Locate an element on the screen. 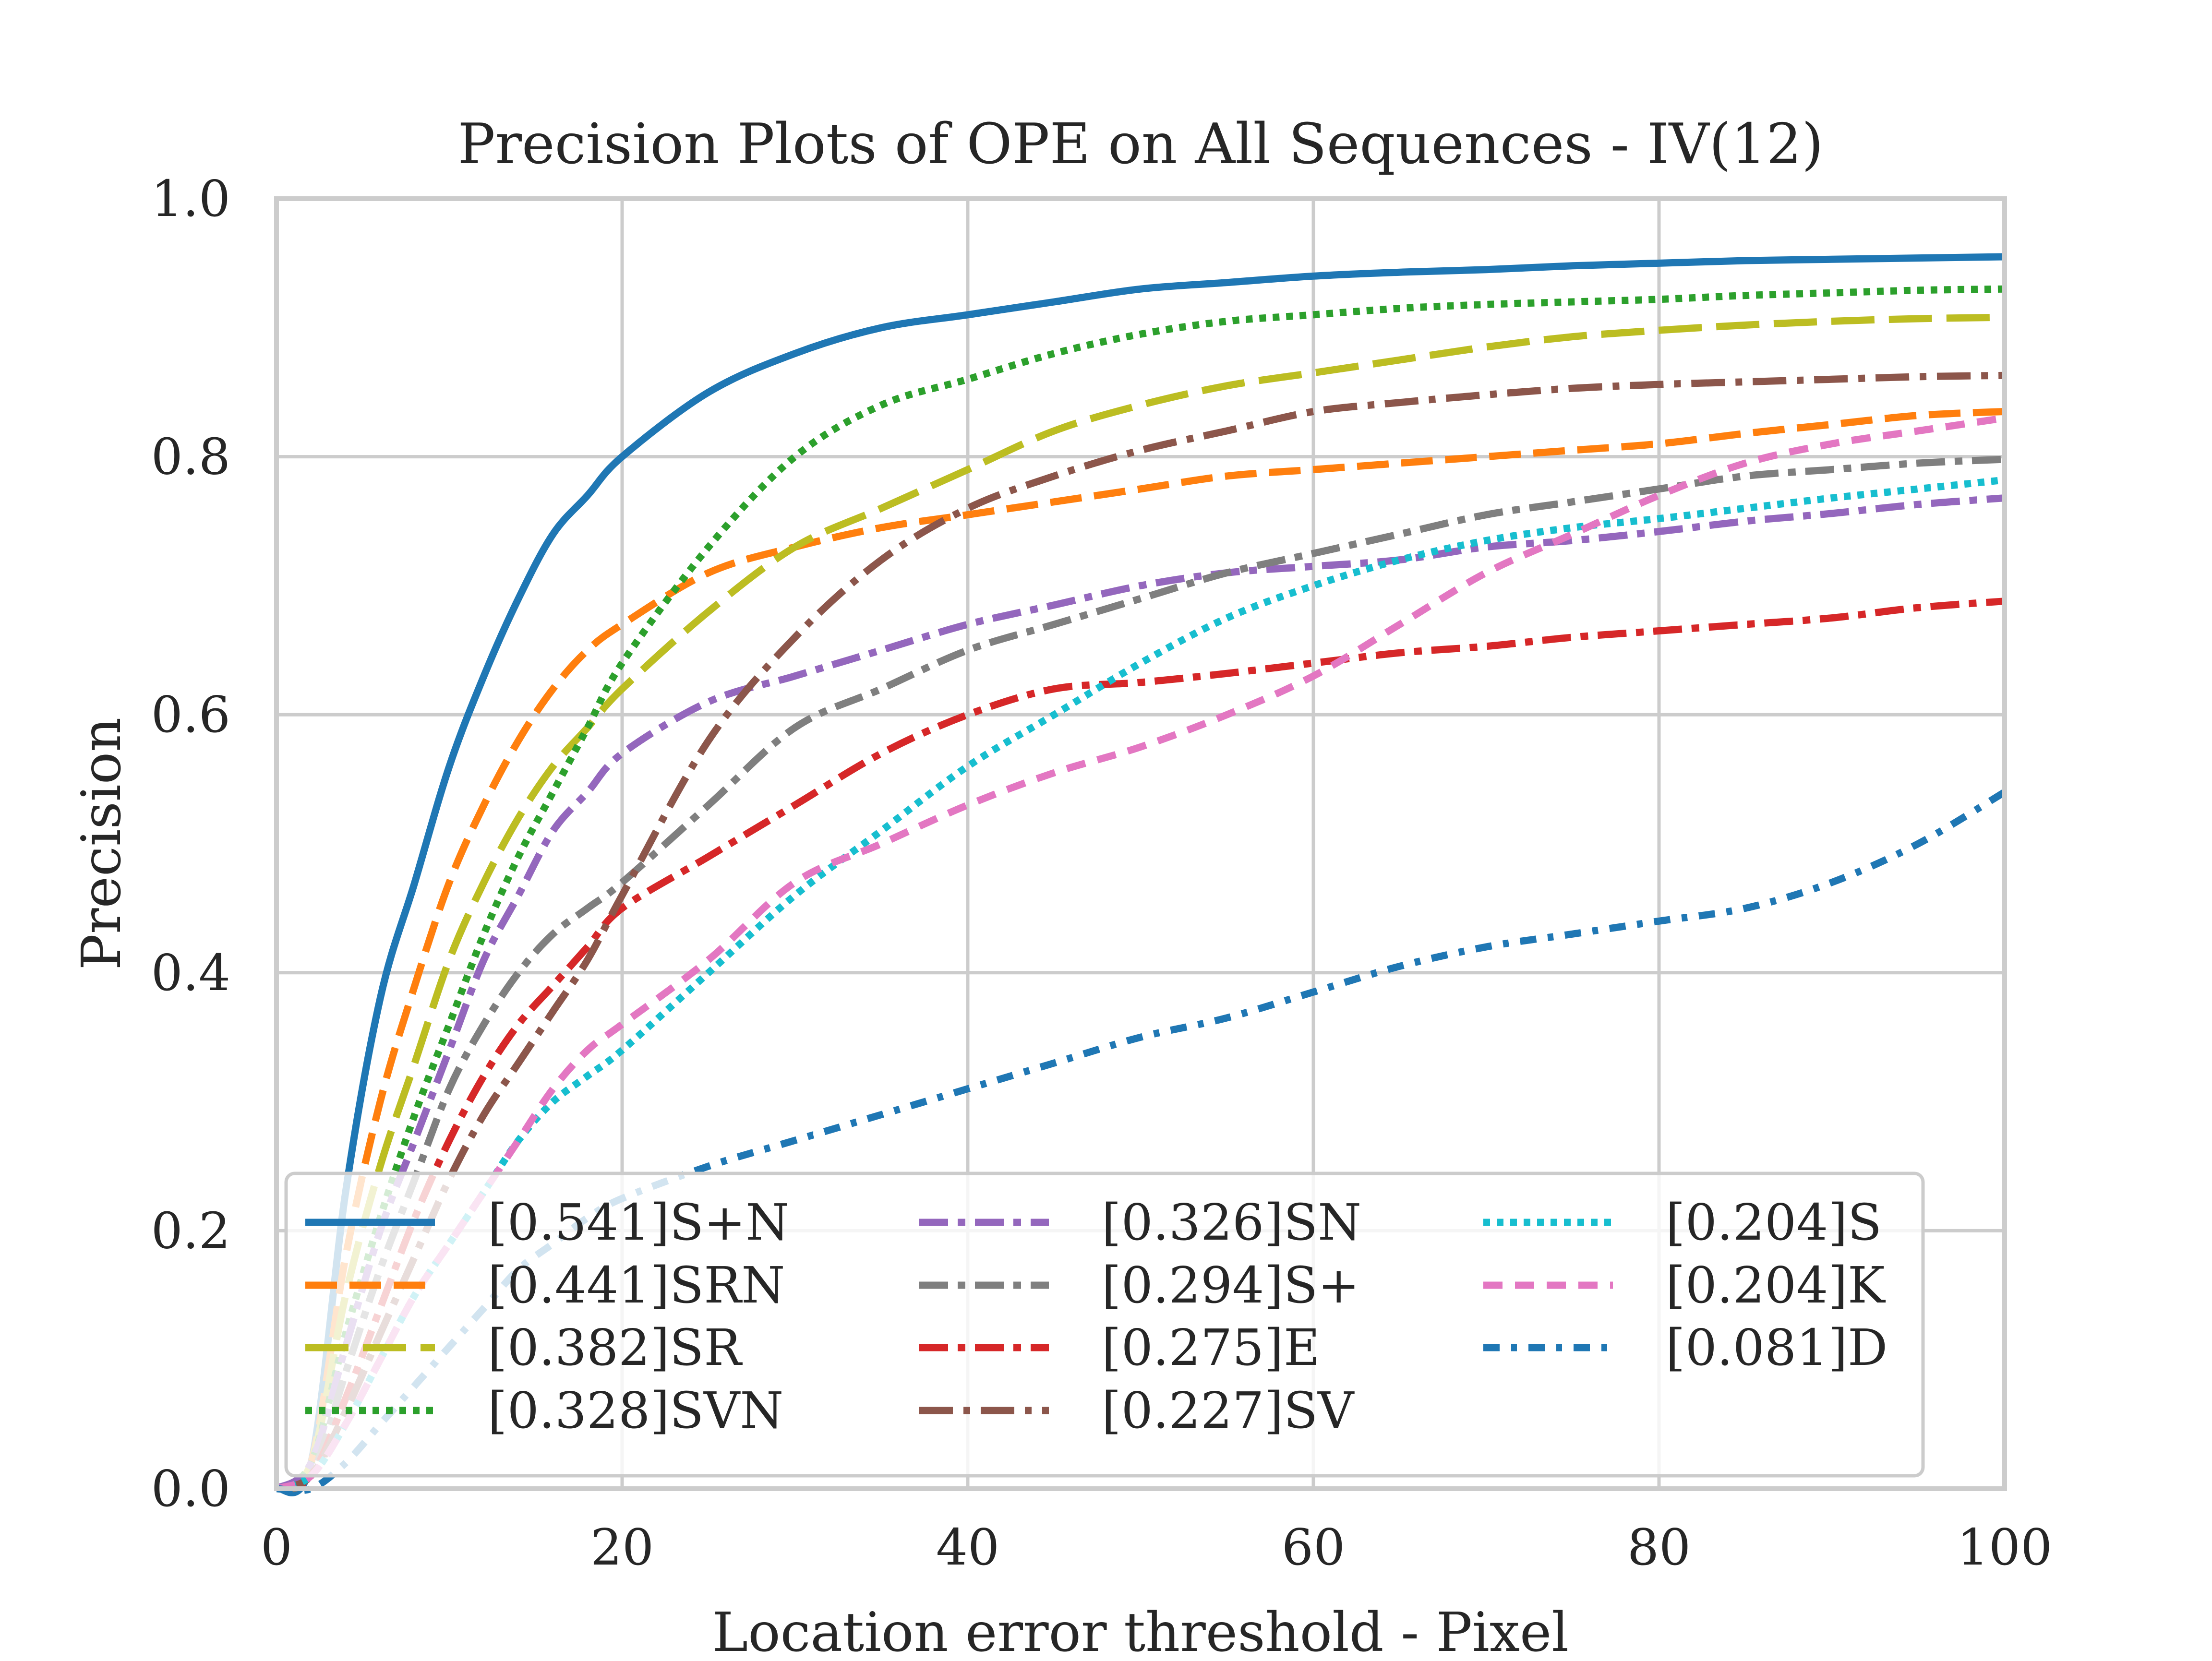 The image size is (2212, 1661). x-tick-label: 0 is located at coordinates (276, 1547).